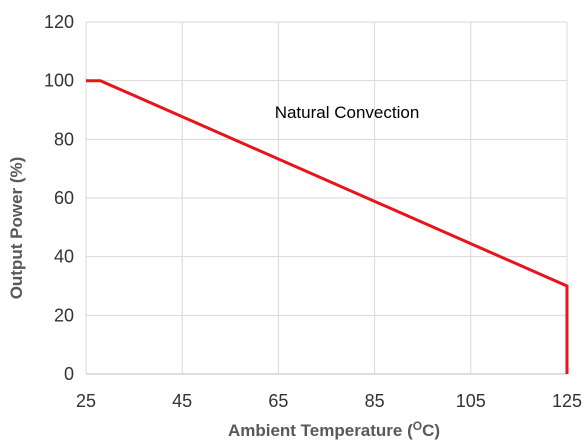 The width and height of the screenshot is (587, 441). Describe the element at coordinates (64, 198) in the screenshot. I see `y-tick-label-60: 60` at that location.